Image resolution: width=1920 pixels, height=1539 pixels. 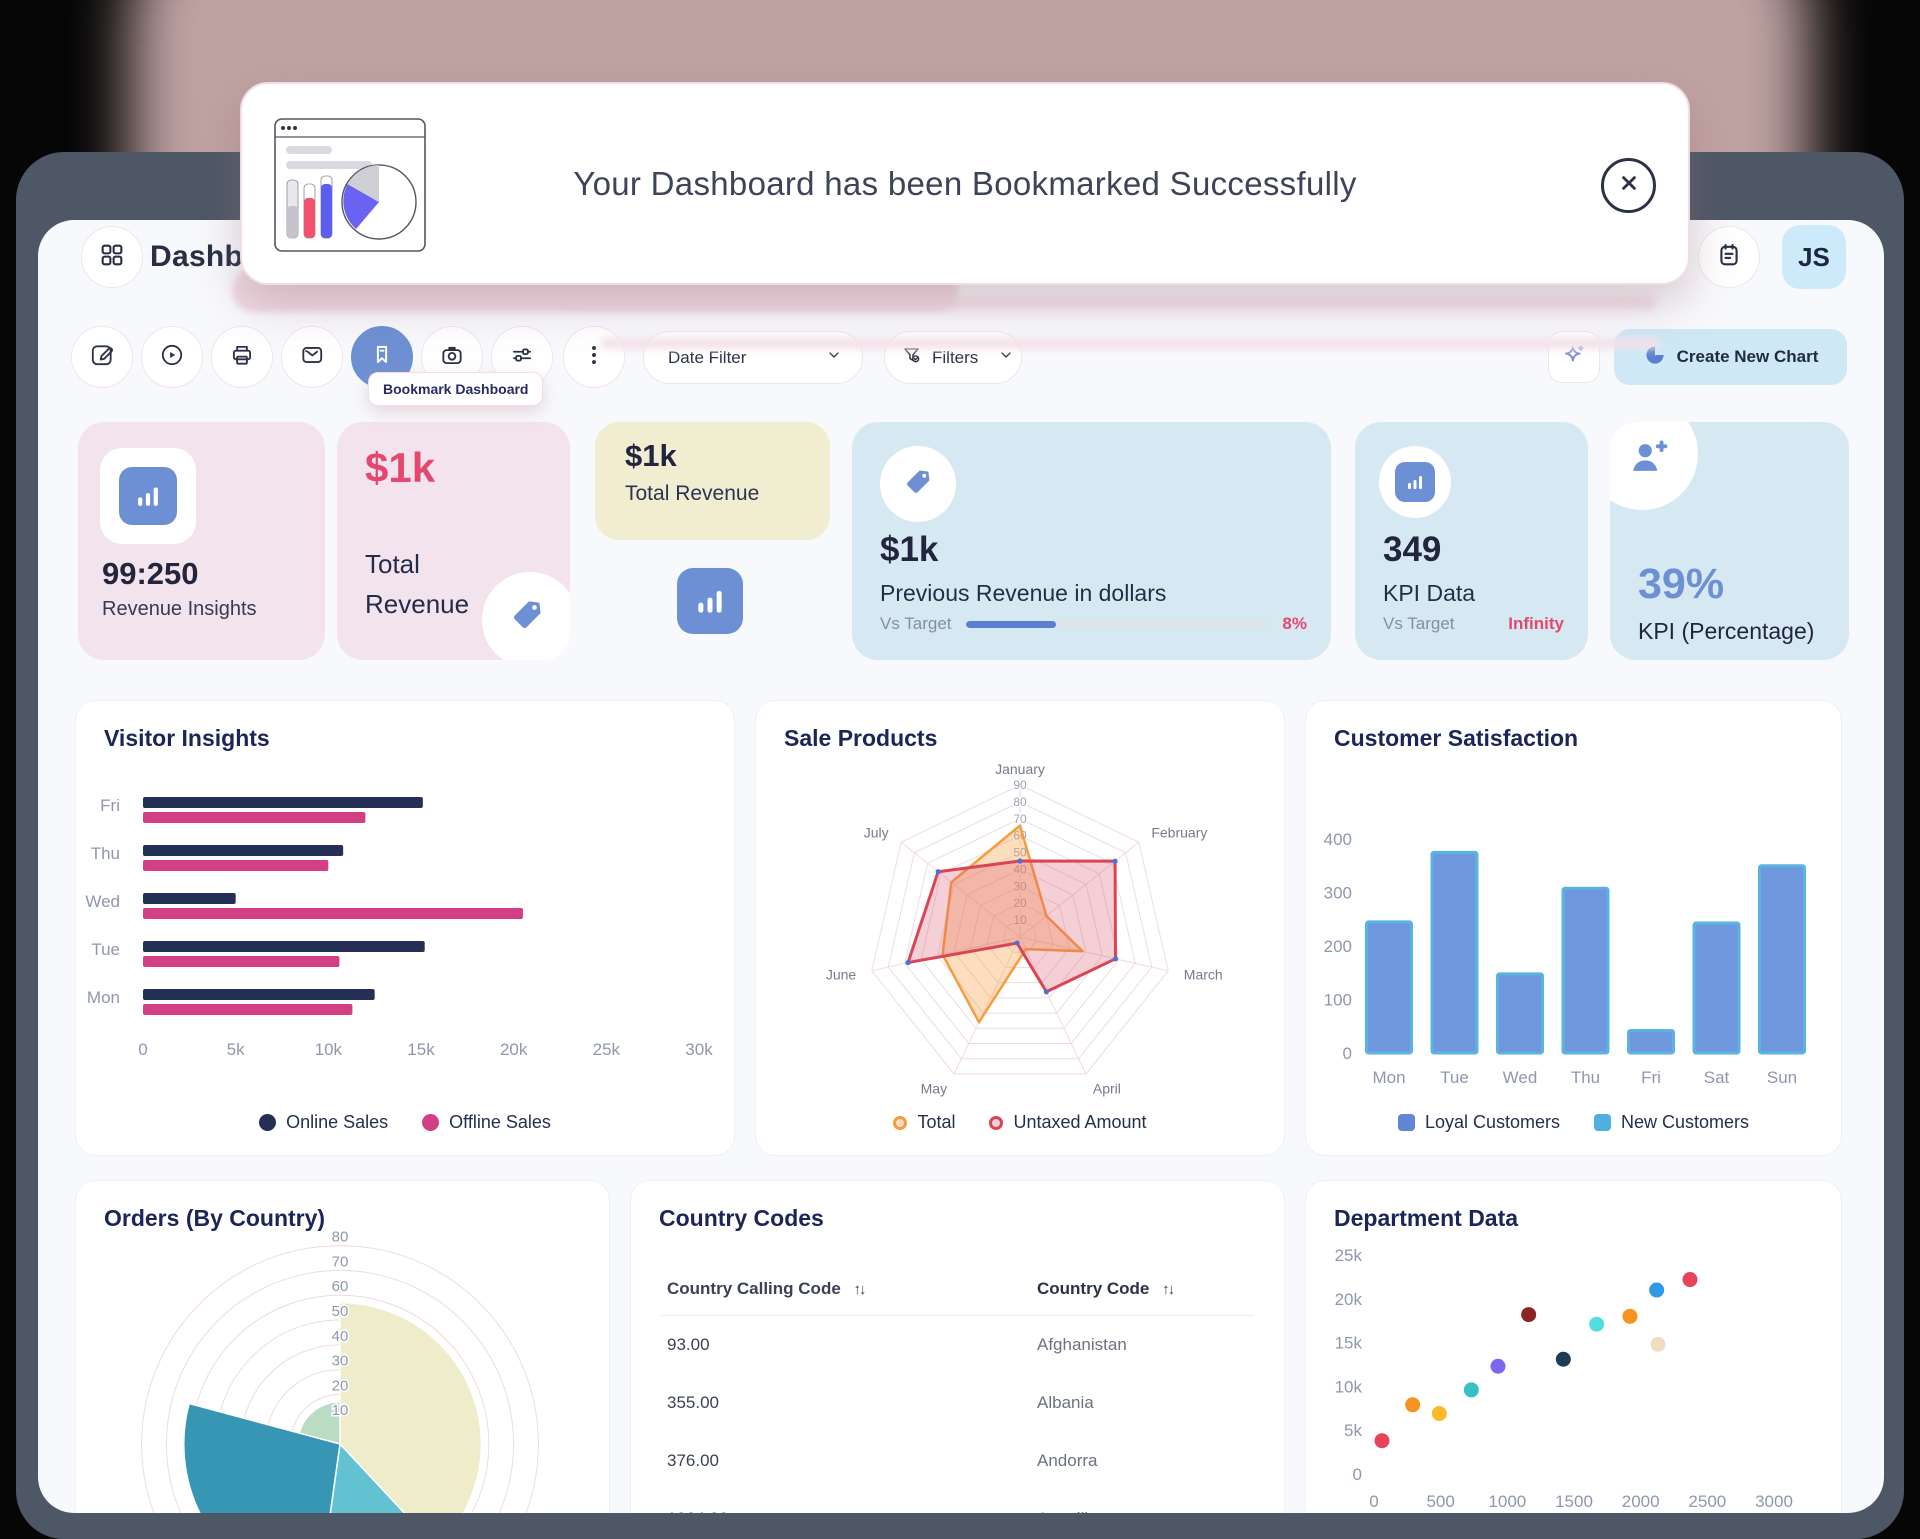 What do you see at coordinates (367, 1477) in the screenshot?
I see `polar-segment` at bounding box center [367, 1477].